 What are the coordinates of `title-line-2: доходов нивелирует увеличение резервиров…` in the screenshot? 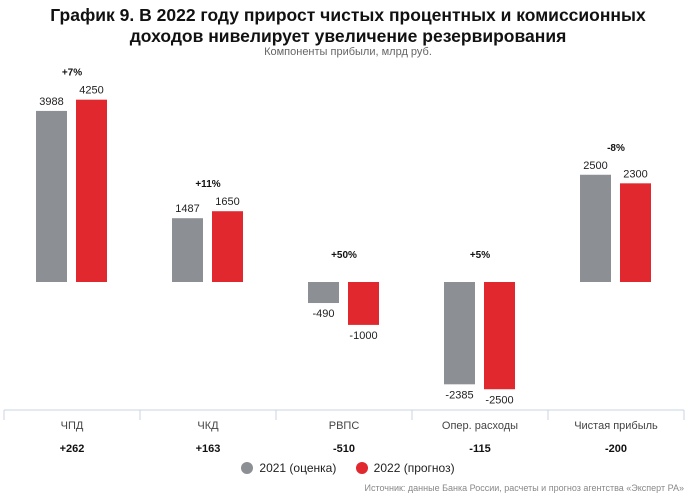 It's located at (348, 36).